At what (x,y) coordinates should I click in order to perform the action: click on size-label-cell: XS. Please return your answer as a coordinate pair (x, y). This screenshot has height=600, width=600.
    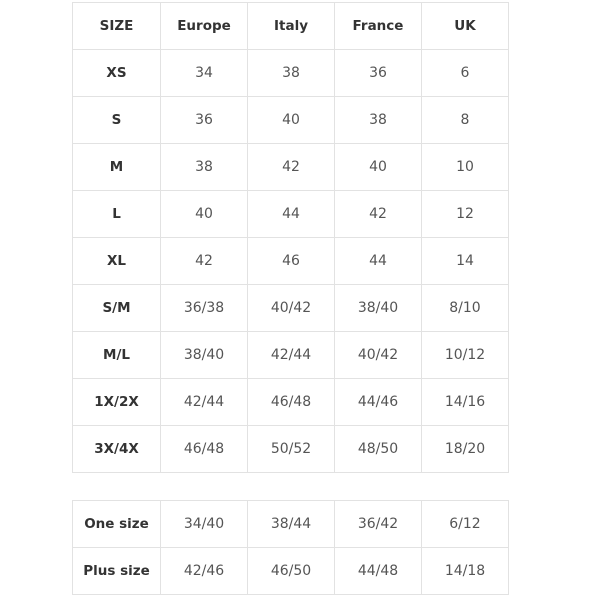
    Looking at the image, I should click on (116, 73).